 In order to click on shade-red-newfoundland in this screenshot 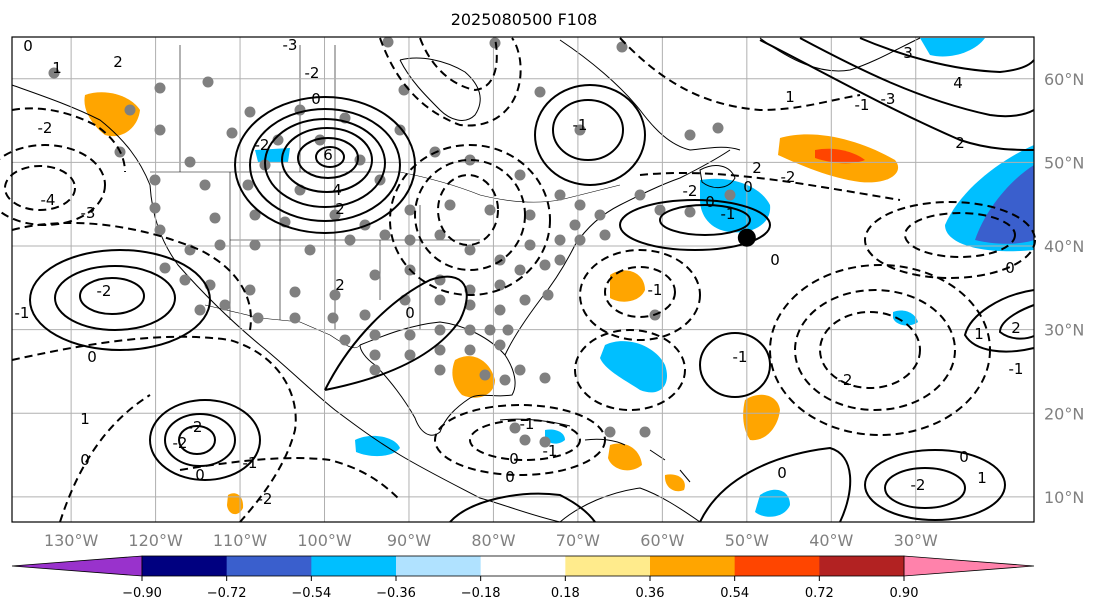, I will do `click(840, 156)`.